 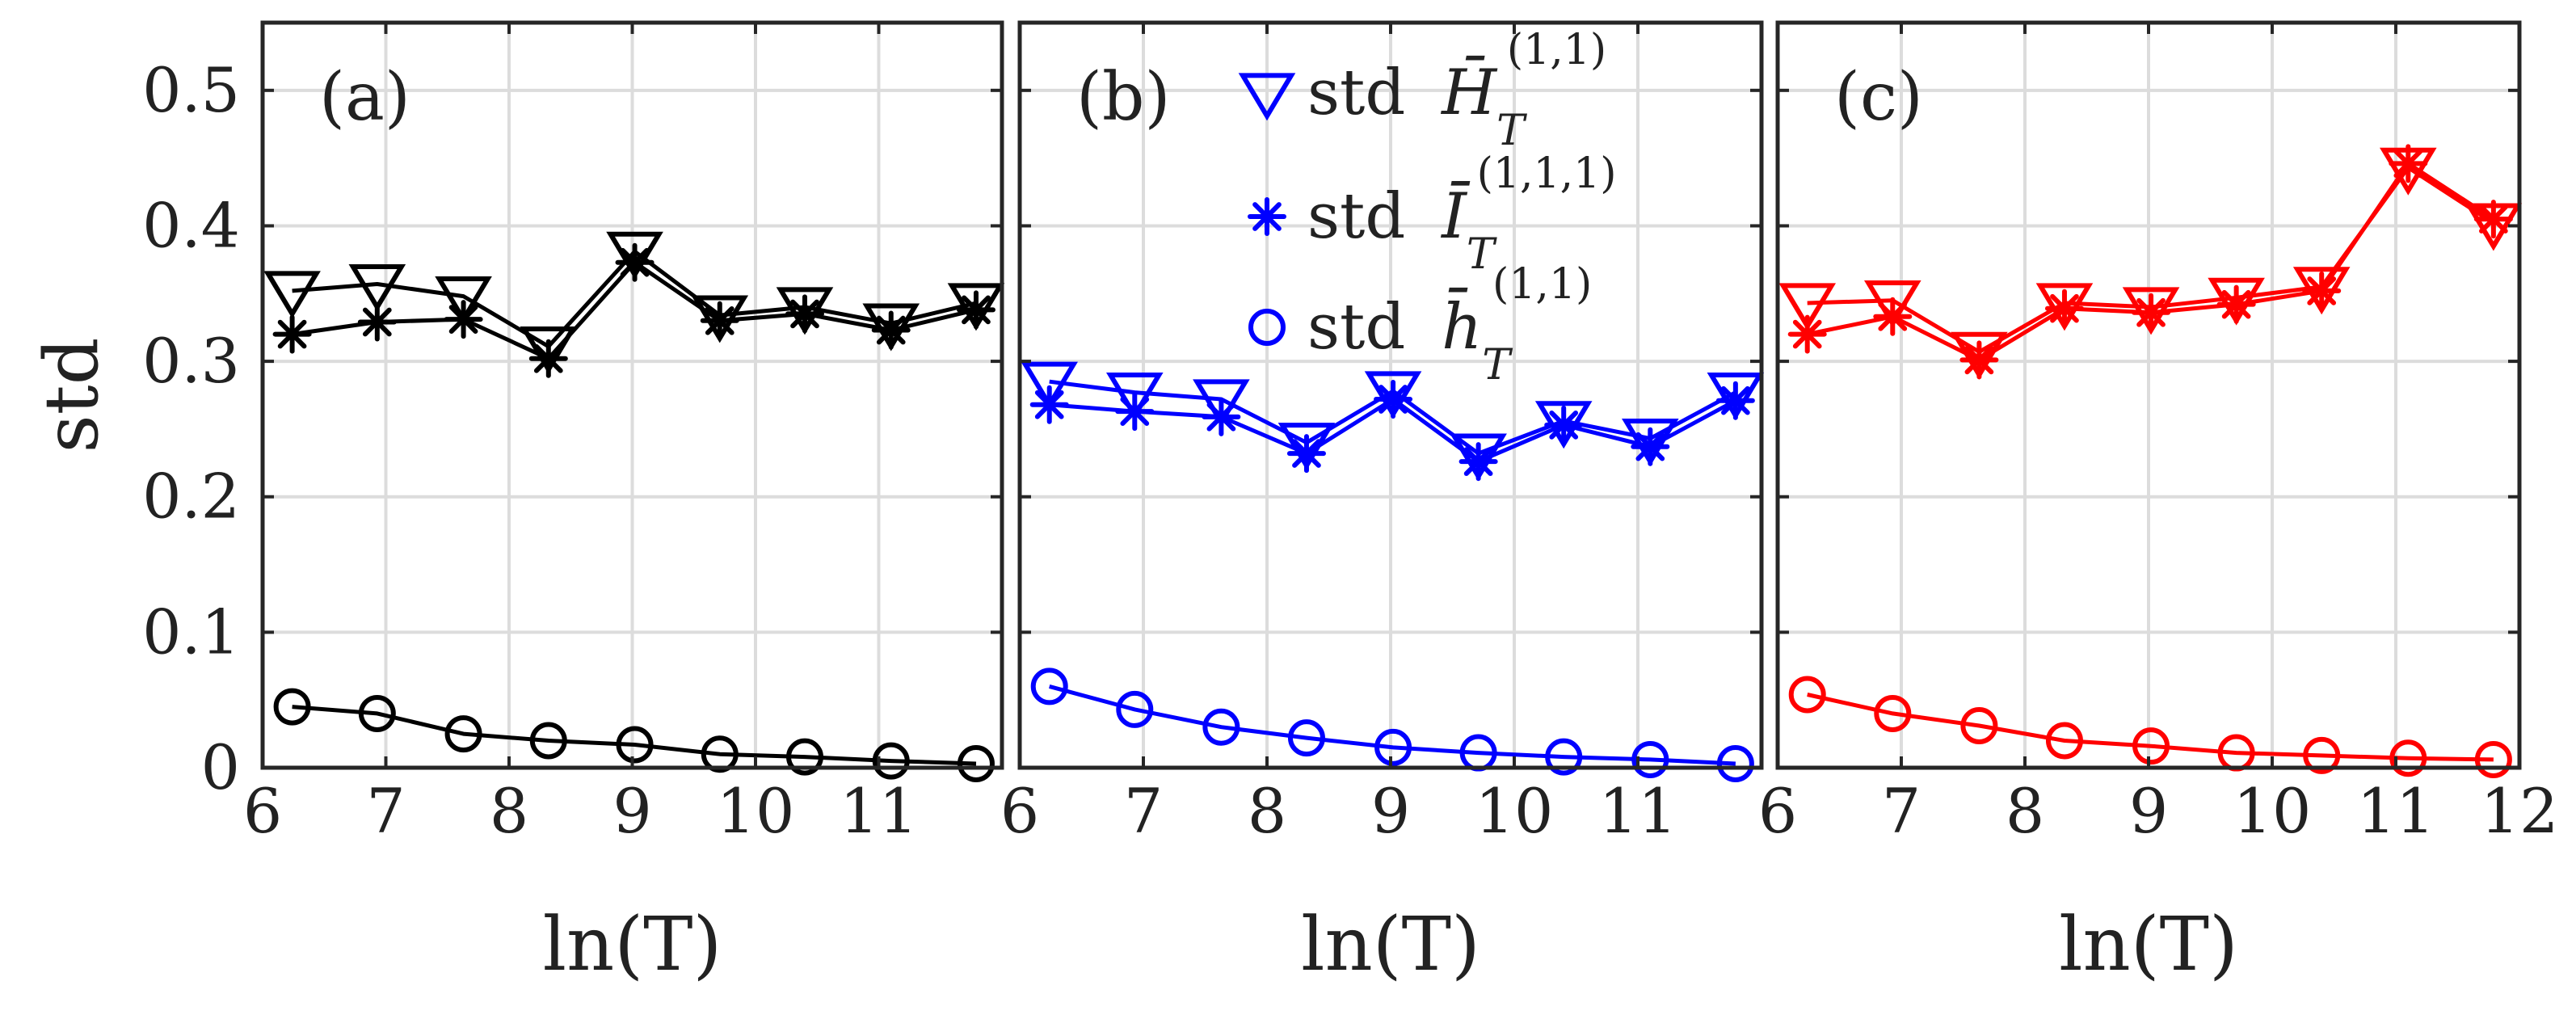 I want to click on panel-2-xtick-label: 6, so click(x=1777, y=811).